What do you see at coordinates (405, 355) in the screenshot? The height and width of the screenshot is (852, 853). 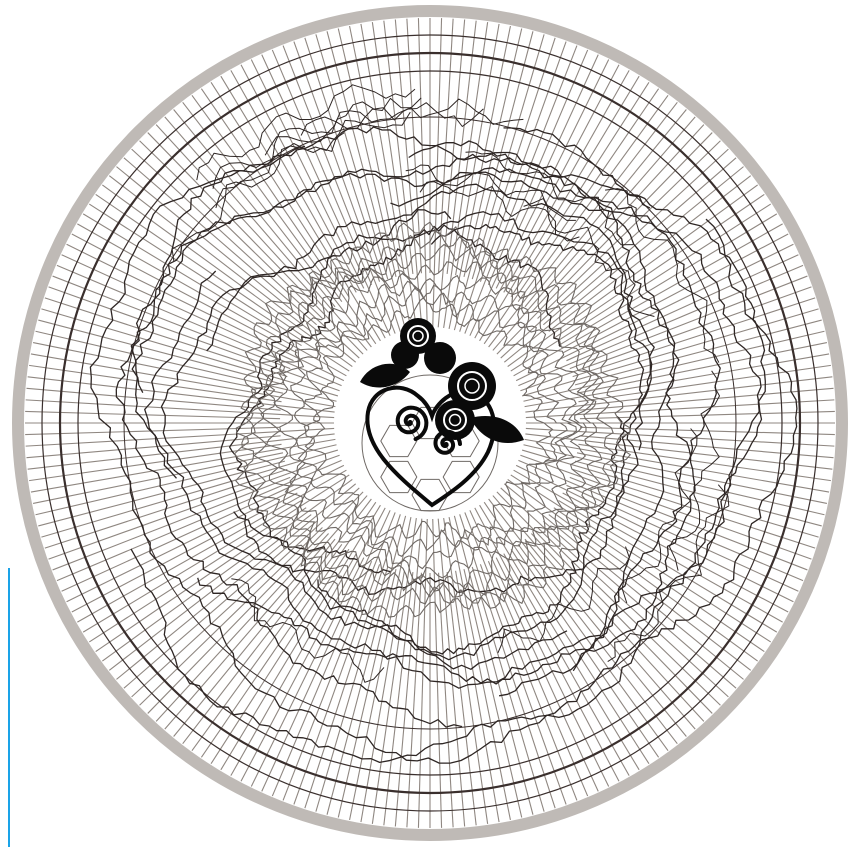 I see `rose-bud` at bounding box center [405, 355].